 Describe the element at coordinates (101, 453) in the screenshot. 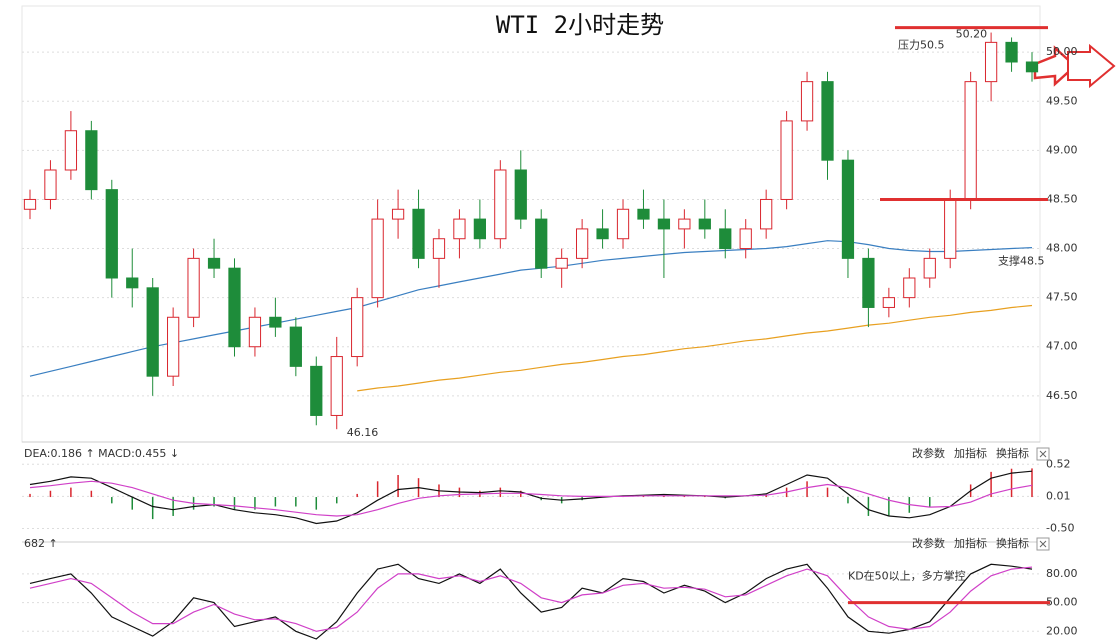

I see `indicator-header: DEA:0.186 ↑ MACD:0.455 ↓` at that location.